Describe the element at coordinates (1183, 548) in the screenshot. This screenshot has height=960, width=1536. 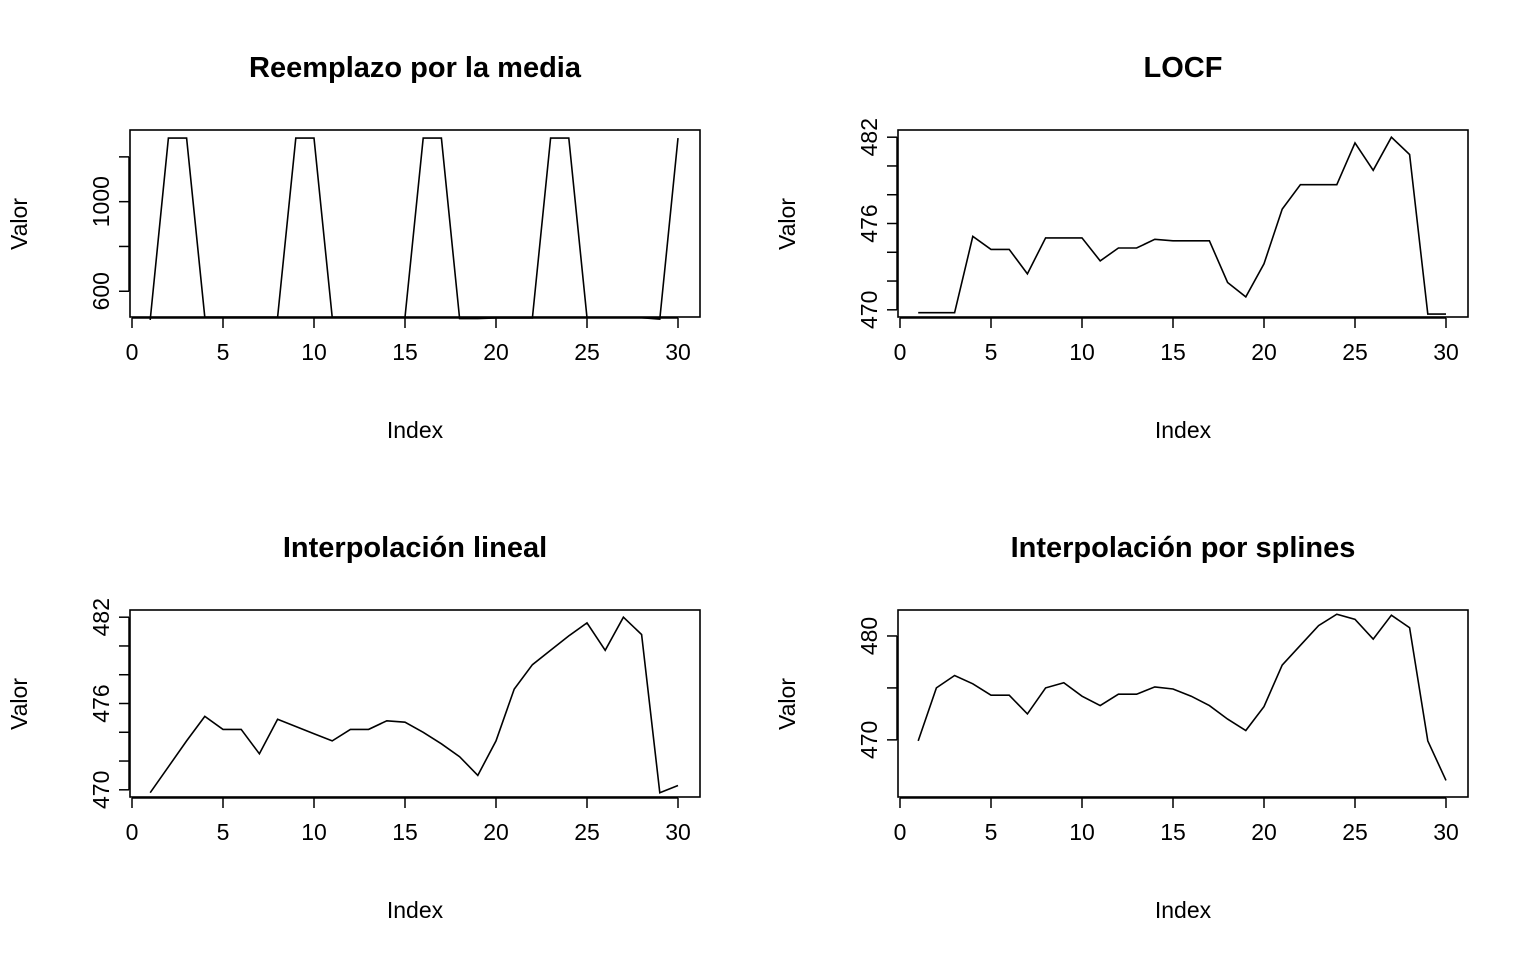
I see `chart-title: Interpolación por splines` at that location.